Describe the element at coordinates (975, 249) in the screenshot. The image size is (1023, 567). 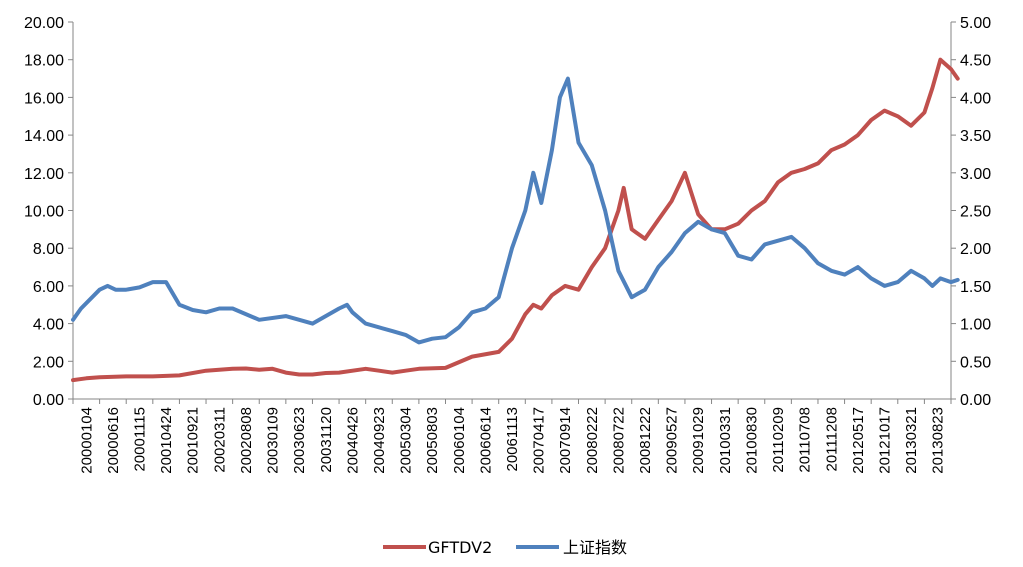
I see `right-y-tick-label: 2.00` at that location.